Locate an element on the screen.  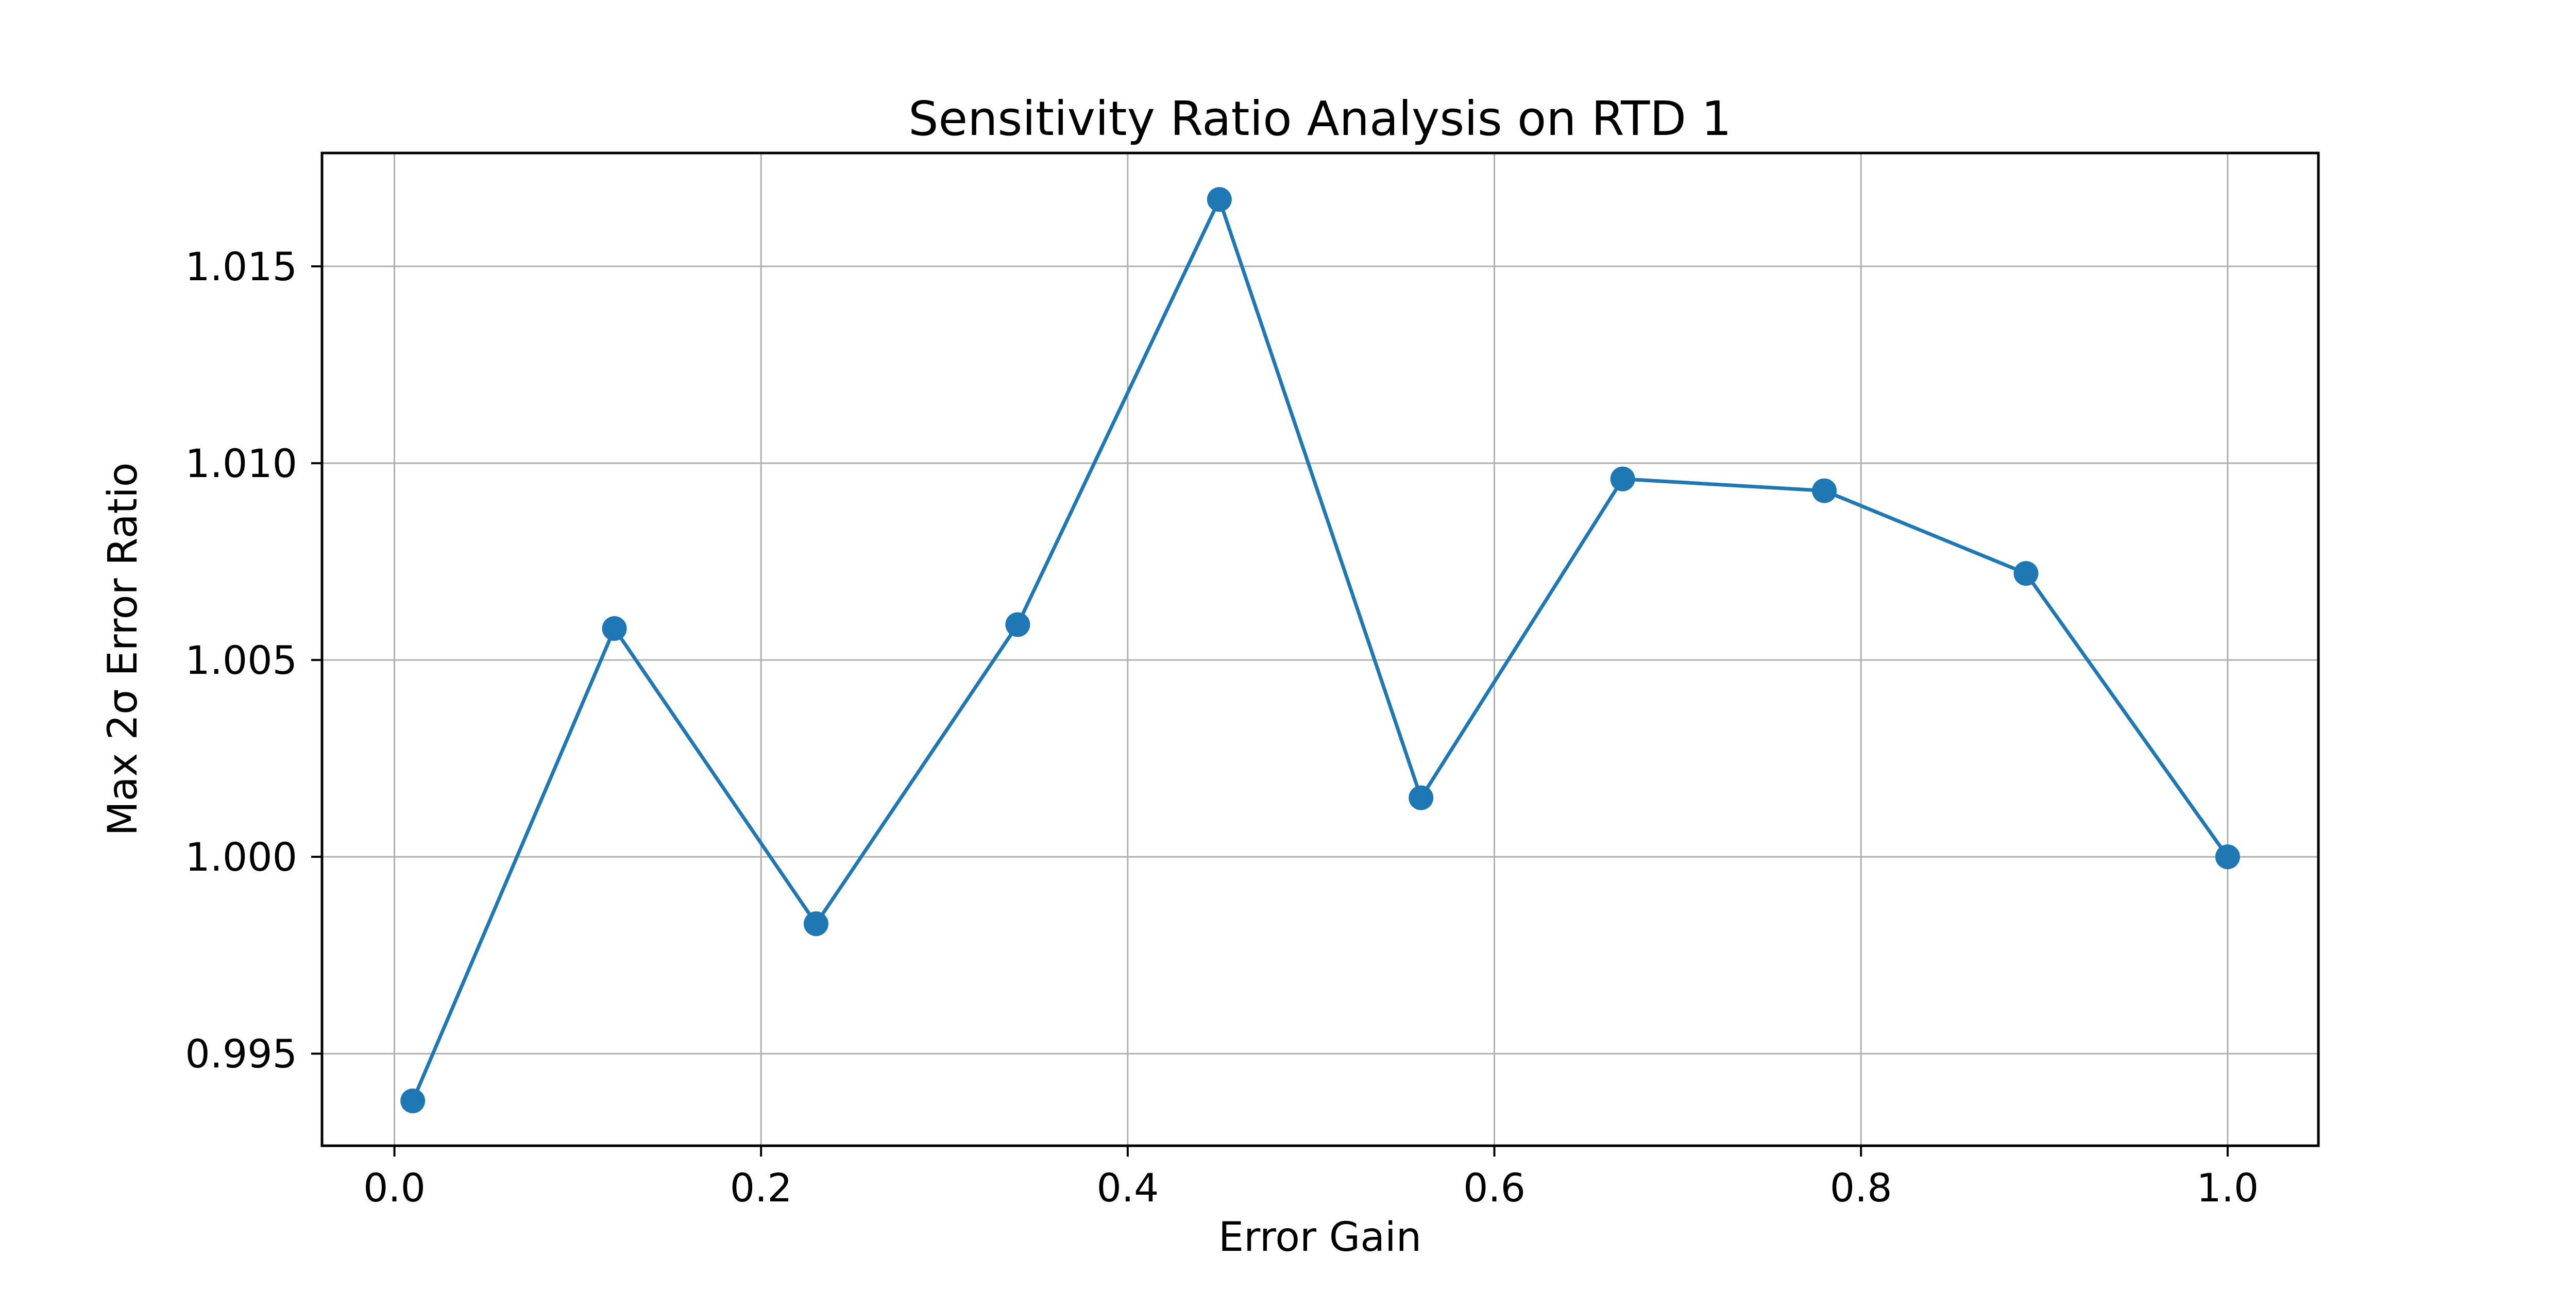
x-tick-label: 0.6 is located at coordinates (1494, 1188).